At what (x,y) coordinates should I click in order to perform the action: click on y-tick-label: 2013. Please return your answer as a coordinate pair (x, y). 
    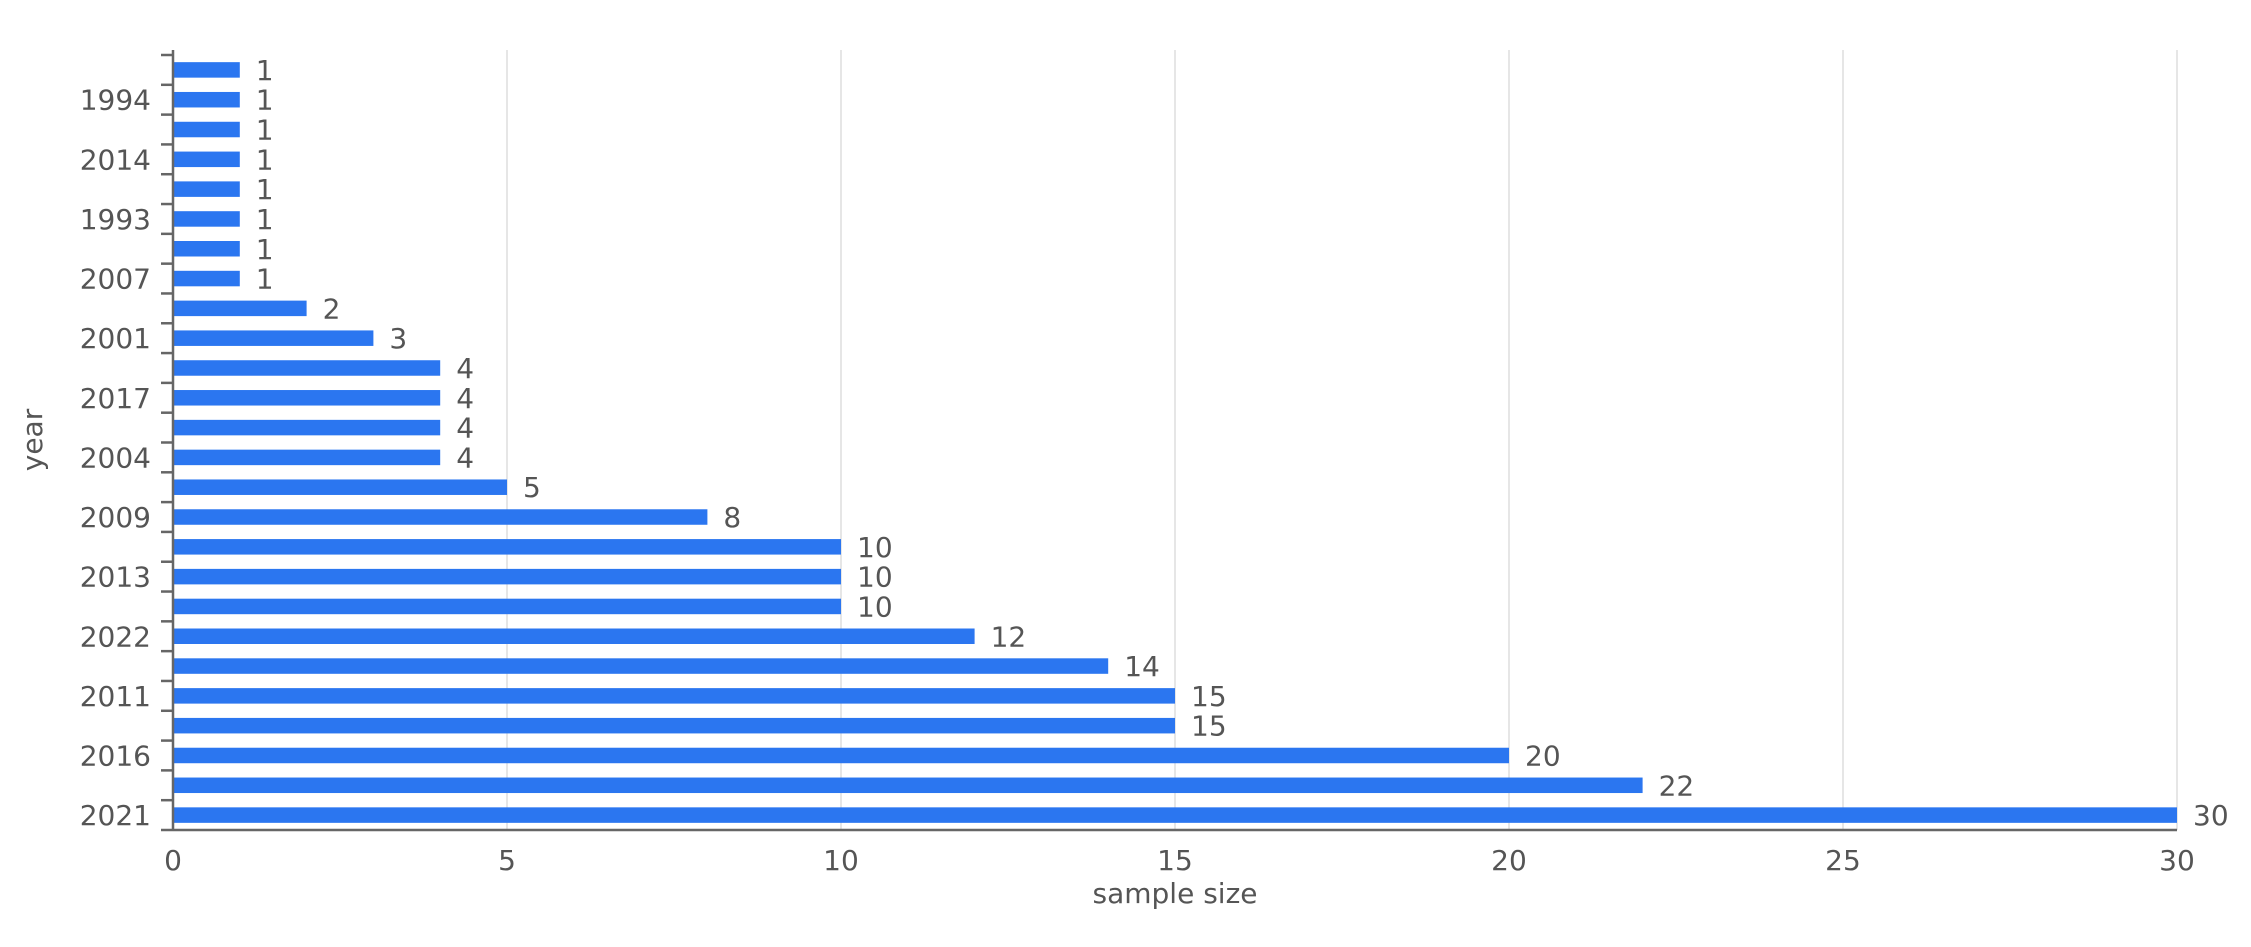
    Looking at the image, I should click on (115, 577).